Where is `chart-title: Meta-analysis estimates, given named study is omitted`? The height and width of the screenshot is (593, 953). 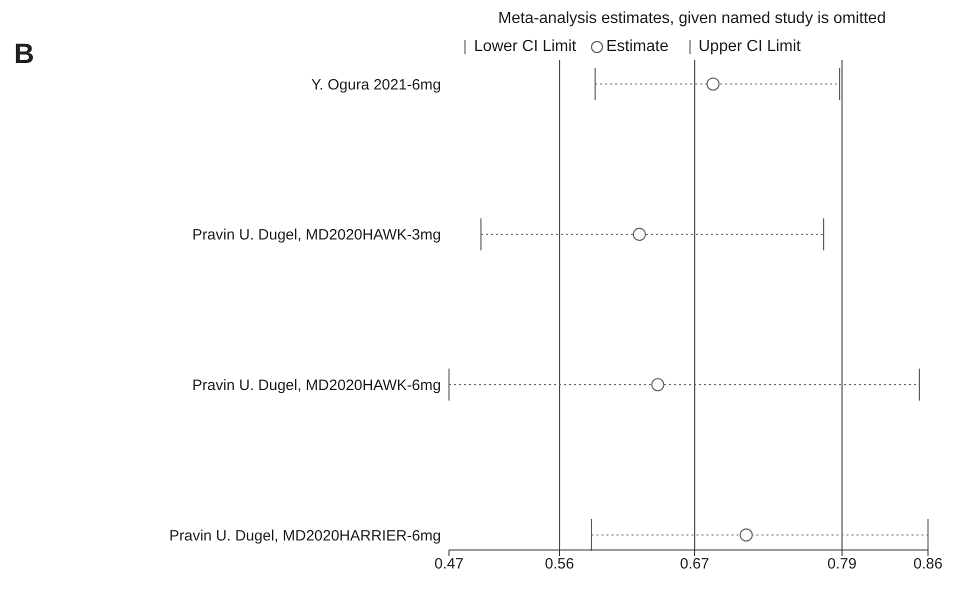 chart-title: Meta-analysis estimates, given named study is omitted is located at coordinates (692, 19).